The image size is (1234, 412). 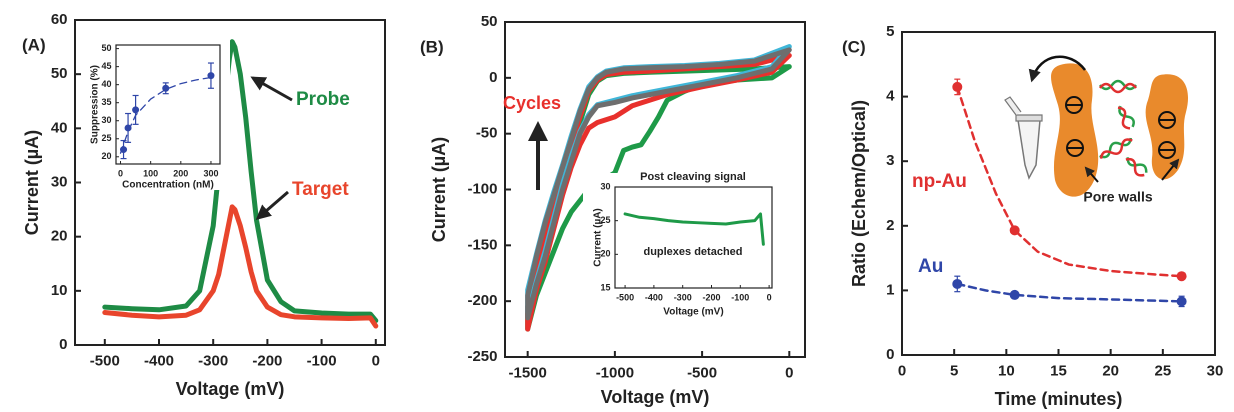 I want to click on y-tick-label: 4, so click(x=890, y=96).